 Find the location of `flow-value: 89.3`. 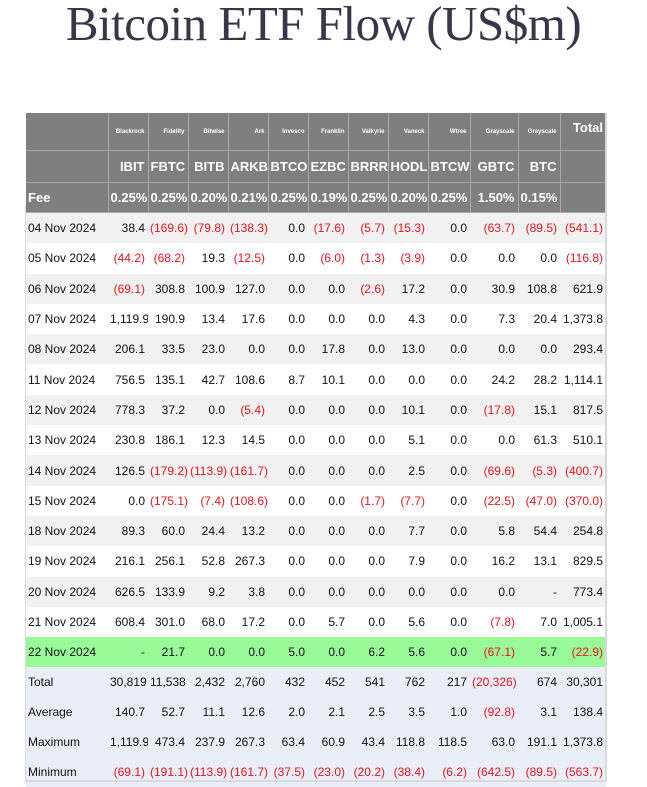

flow-value: 89.3 is located at coordinates (128, 531).